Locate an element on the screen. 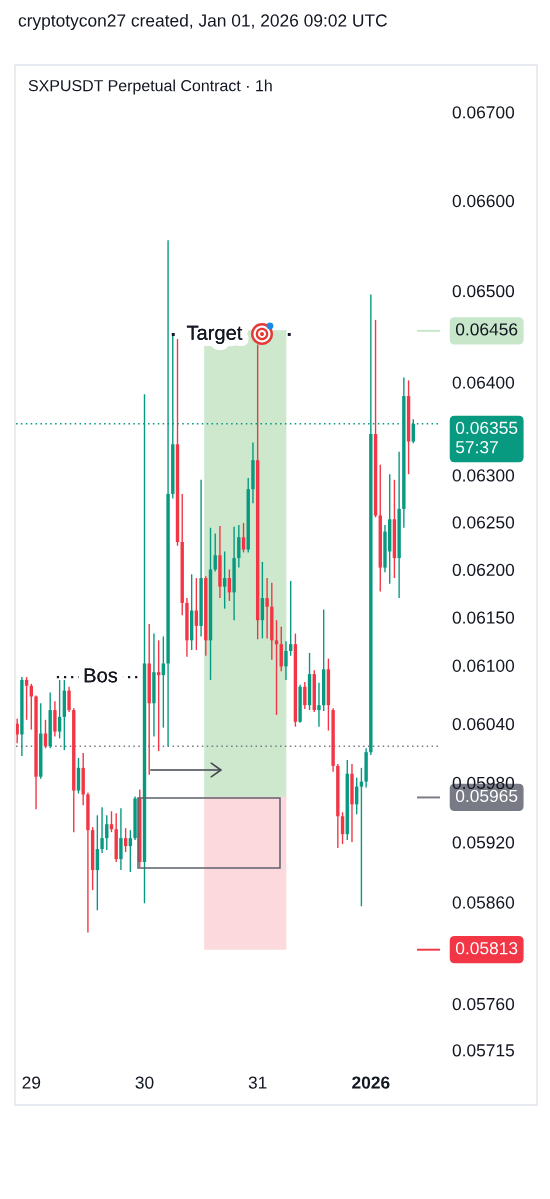 The height and width of the screenshot is (1199, 550). y-tick-label: 0.06300 is located at coordinates (483, 475).